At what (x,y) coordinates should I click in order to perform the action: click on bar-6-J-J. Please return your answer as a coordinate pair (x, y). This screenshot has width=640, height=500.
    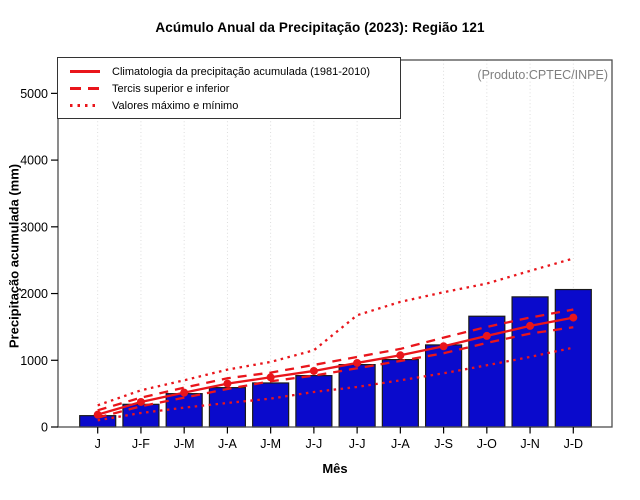
    Looking at the image, I should click on (314, 401).